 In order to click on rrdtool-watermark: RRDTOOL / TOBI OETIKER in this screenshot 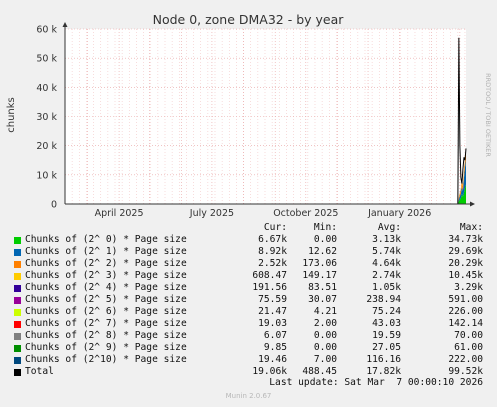, I will do `click(488, 115)`.